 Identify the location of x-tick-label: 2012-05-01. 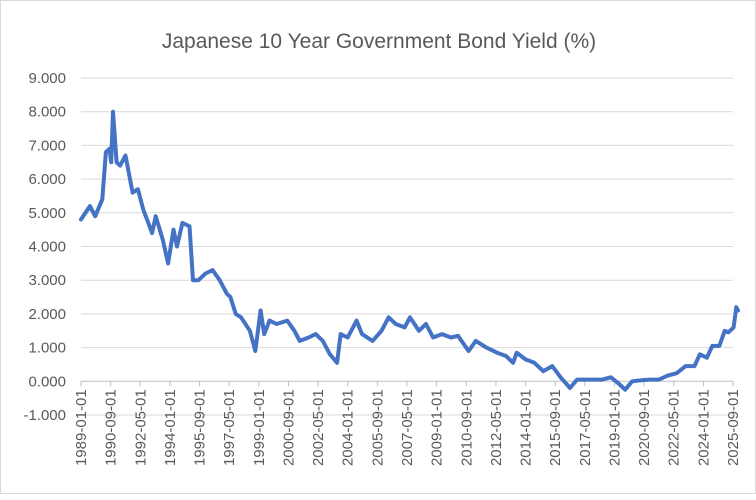
(496, 427).